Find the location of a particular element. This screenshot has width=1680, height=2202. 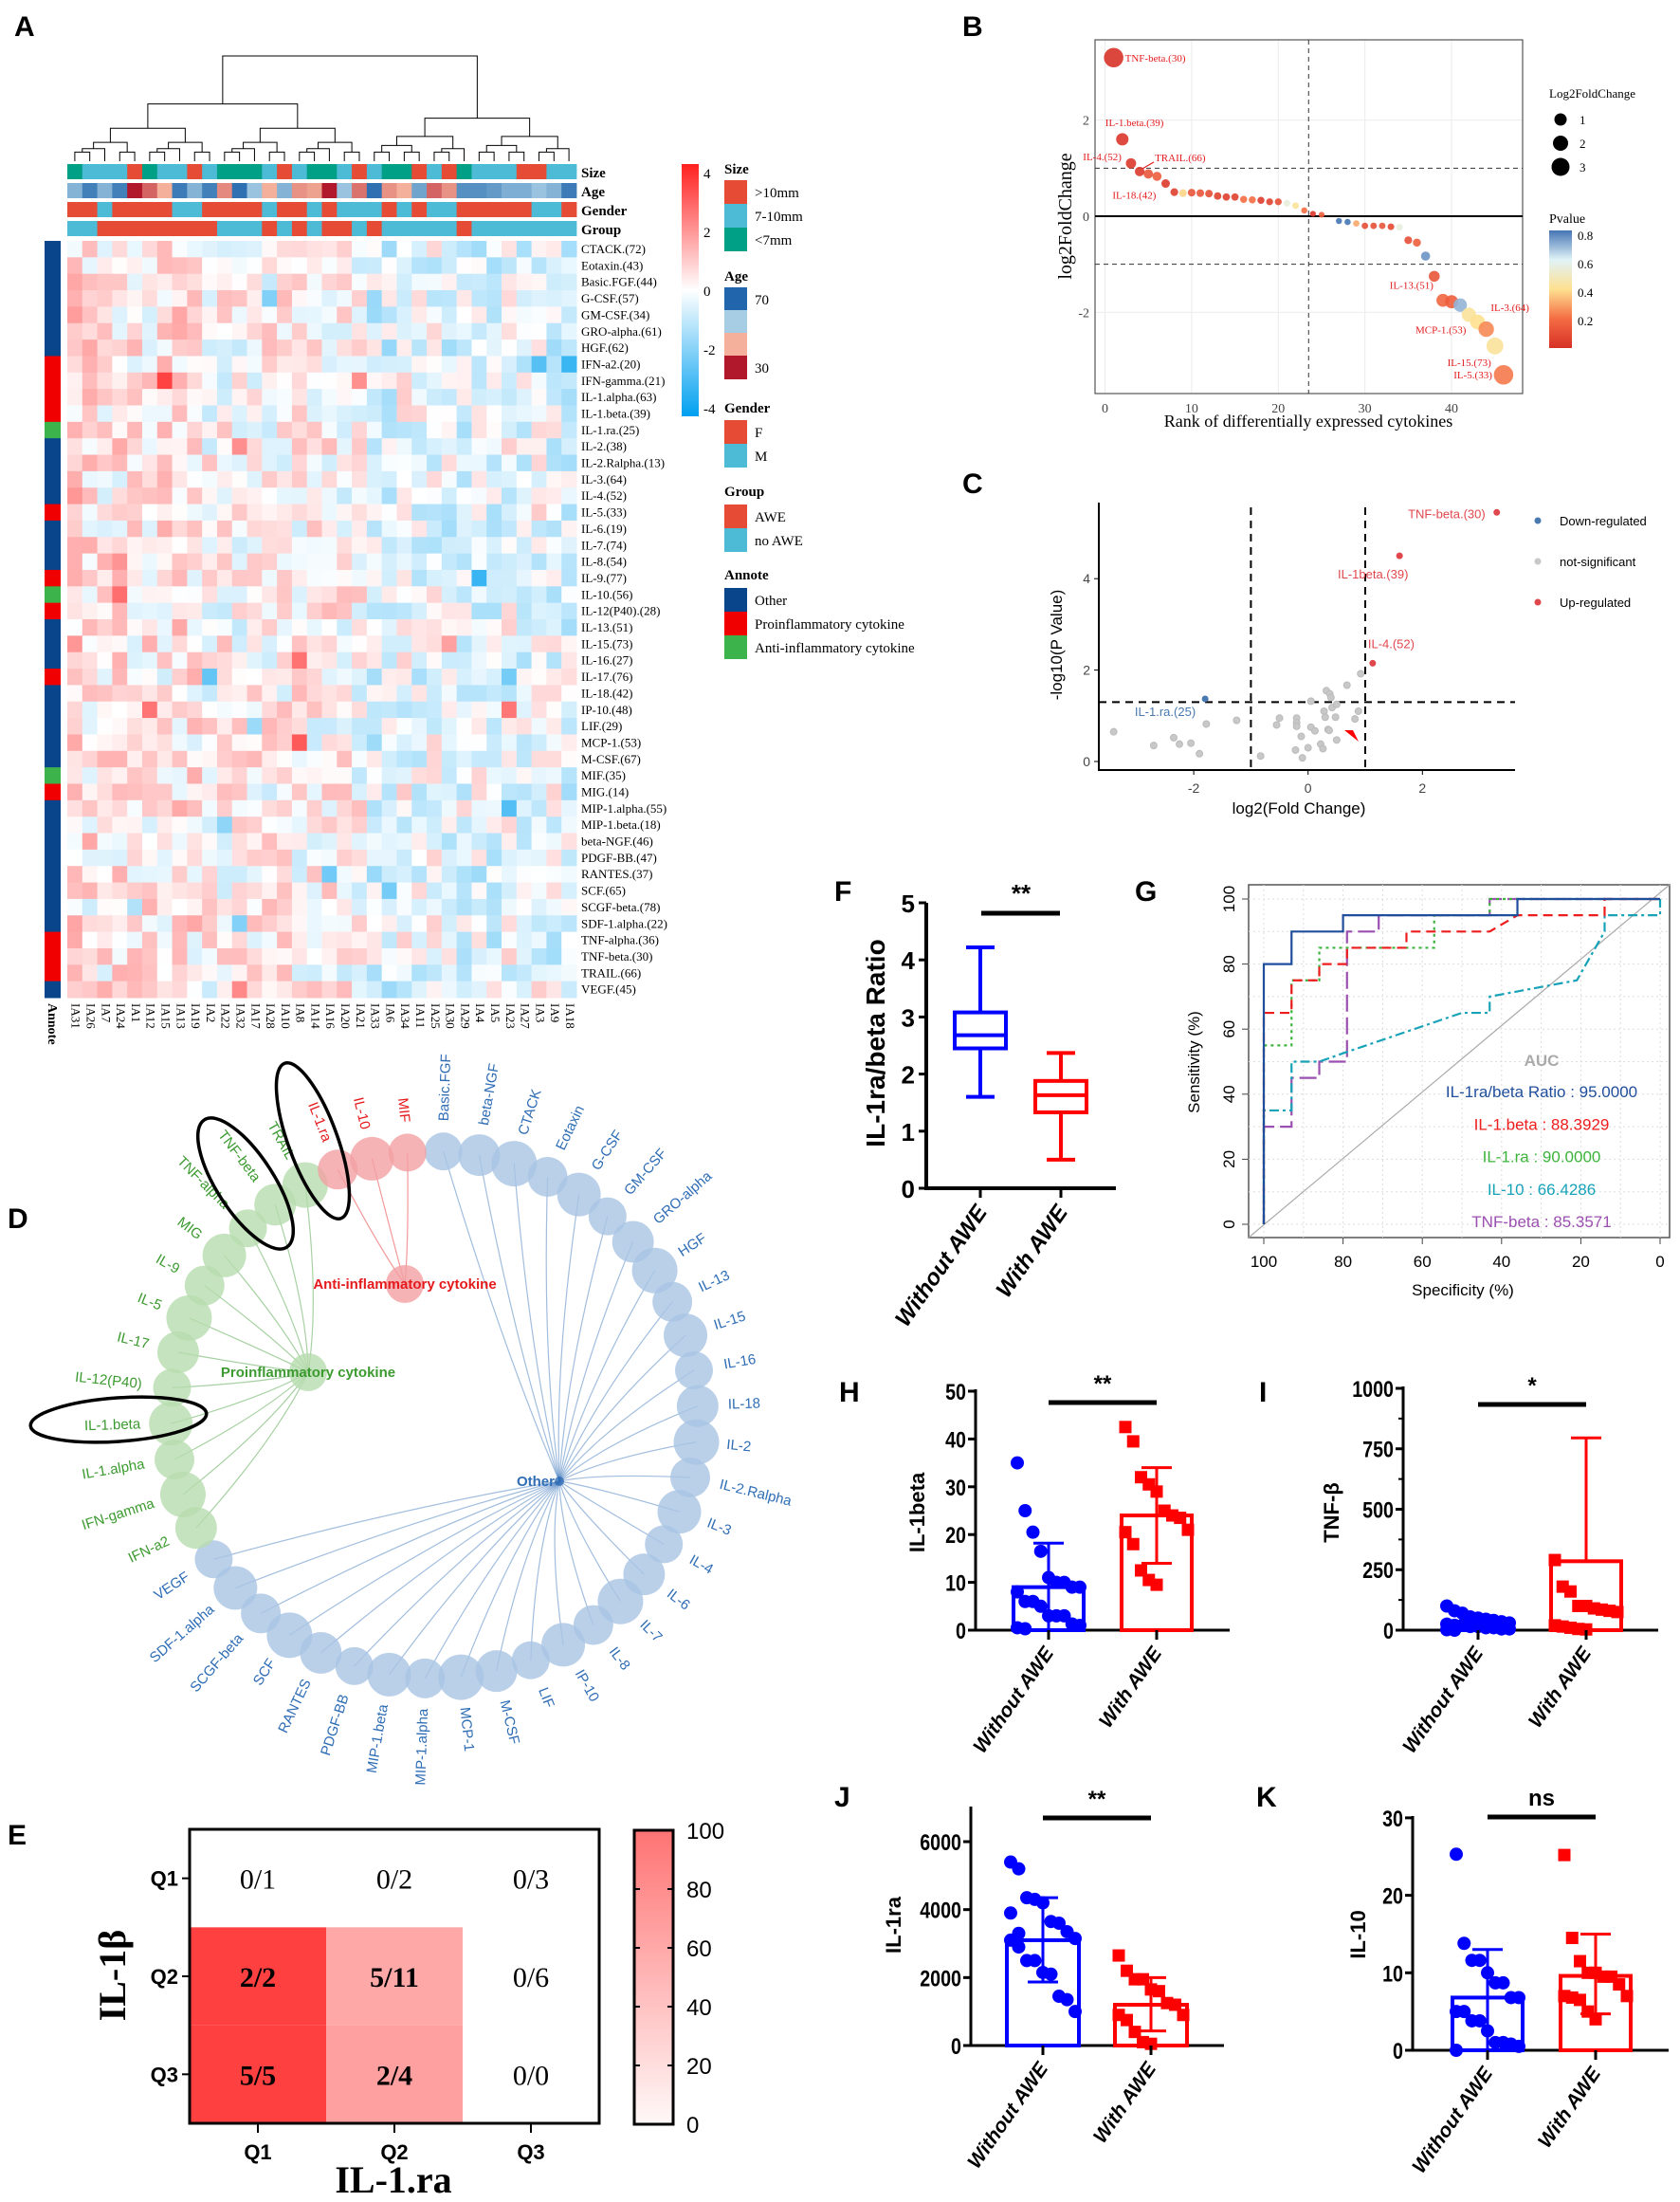

legend-title: Group is located at coordinates (744, 492).